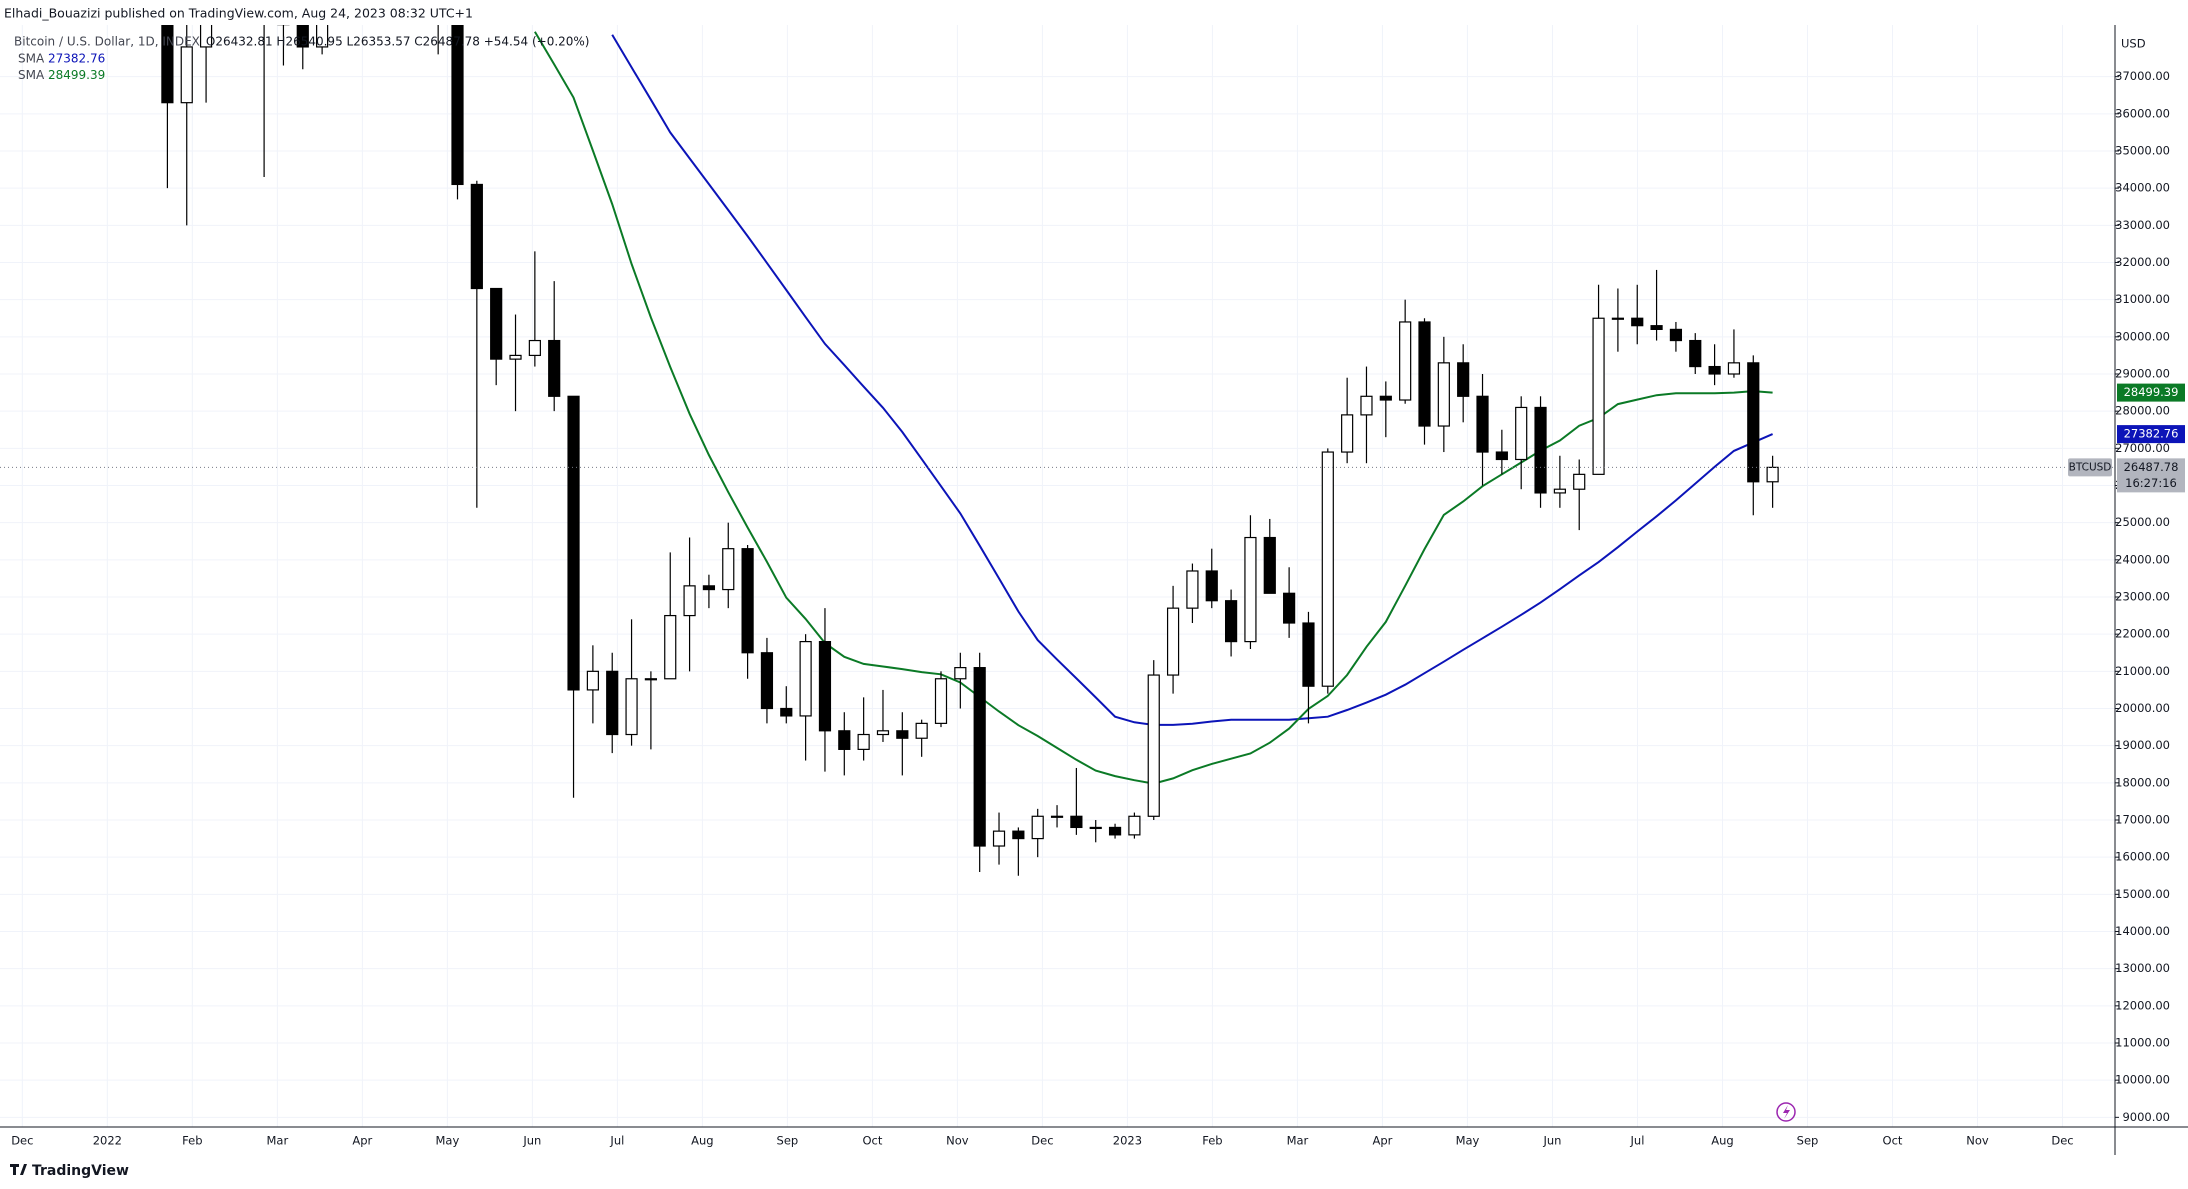 The width and height of the screenshot is (2188, 1189). What do you see at coordinates (2142, 448) in the screenshot?
I see `y-tick-label: 27000.00` at bounding box center [2142, 448].